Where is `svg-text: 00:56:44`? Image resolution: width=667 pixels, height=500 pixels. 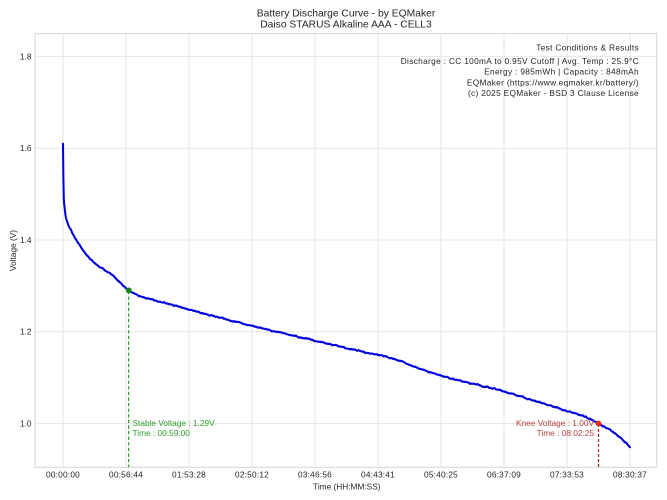
svg-text: 00:56:44 is located at coordinates (126, 475).